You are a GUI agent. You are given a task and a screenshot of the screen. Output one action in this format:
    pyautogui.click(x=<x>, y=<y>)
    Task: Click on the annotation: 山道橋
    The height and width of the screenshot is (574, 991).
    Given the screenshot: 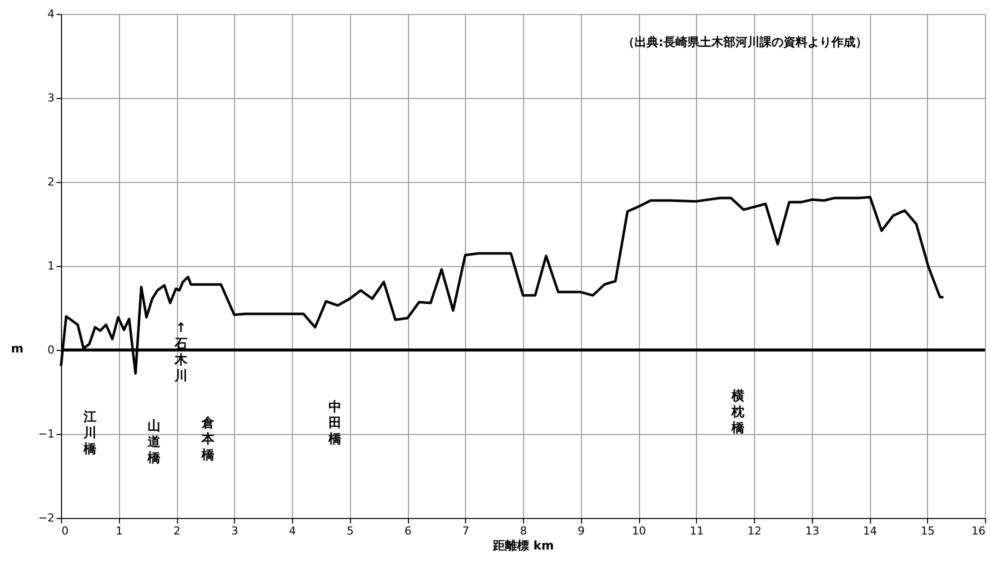 What is the action you would take?
    pyautogui.click(x=154, y=442)
    